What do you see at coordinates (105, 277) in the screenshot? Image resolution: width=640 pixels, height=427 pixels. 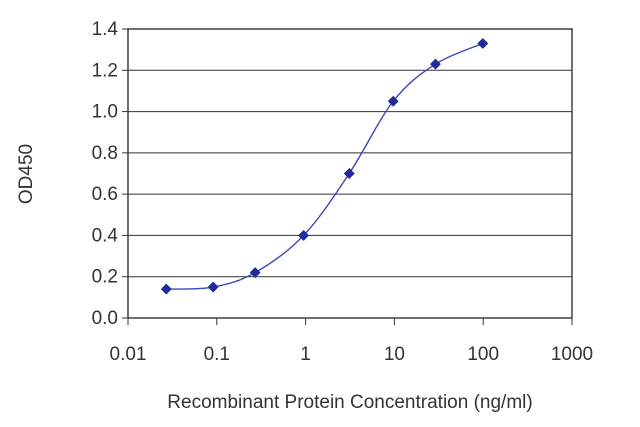 I see `y-tick-label: 0.2` at bounding box center [105, 277].